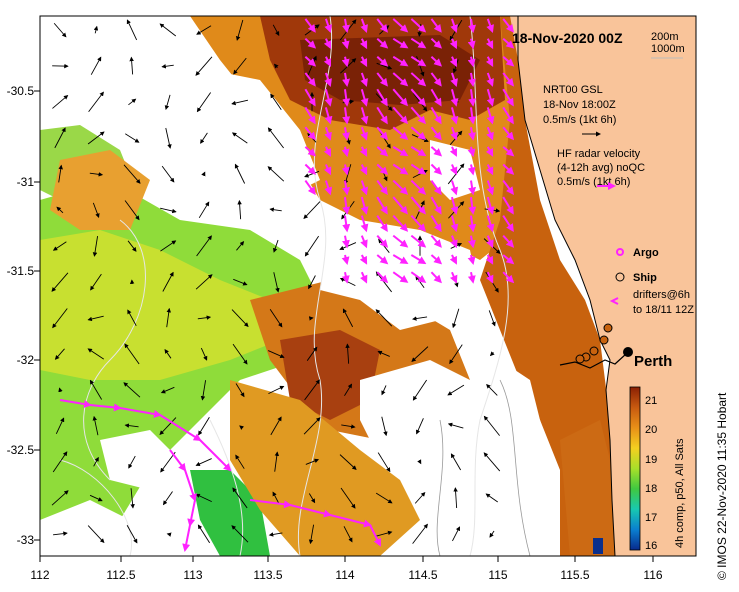 The image size is (739, 592). What do you see at coordinates (651, 460) in the screenshot?
I see `colorbar-tick-label: 19` at bounding box center [651, 460].